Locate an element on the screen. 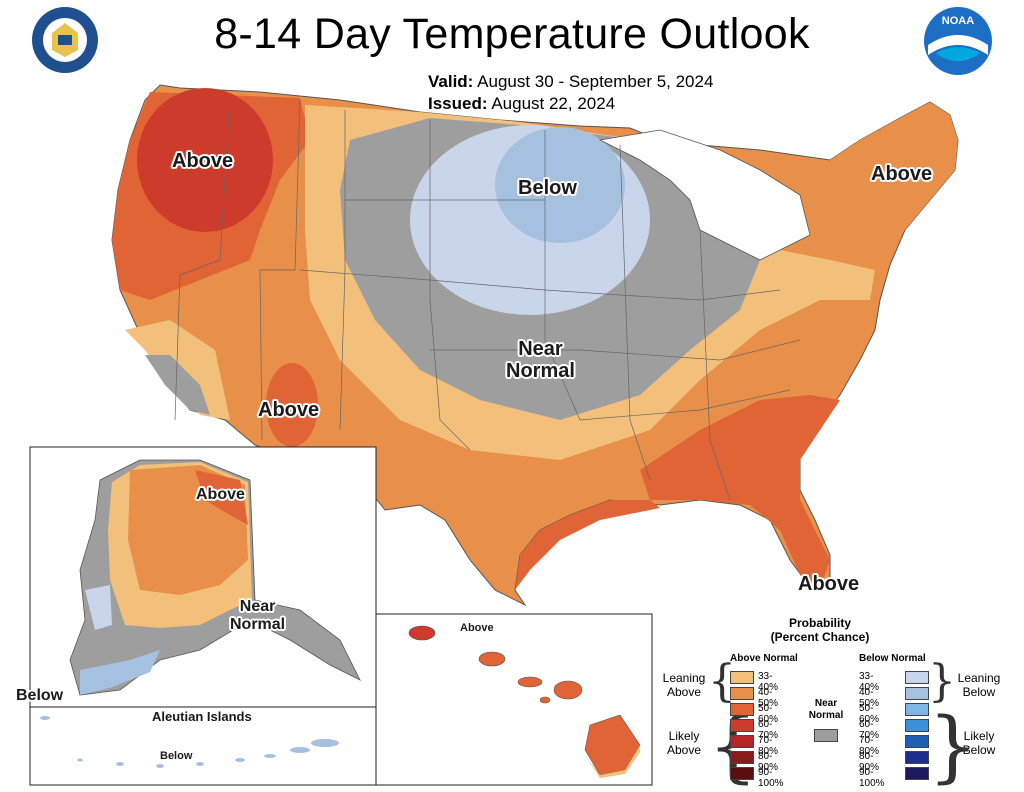  valid-period: Valid: August 30 - September 5, 2024 is located at coordinates (570, 82).